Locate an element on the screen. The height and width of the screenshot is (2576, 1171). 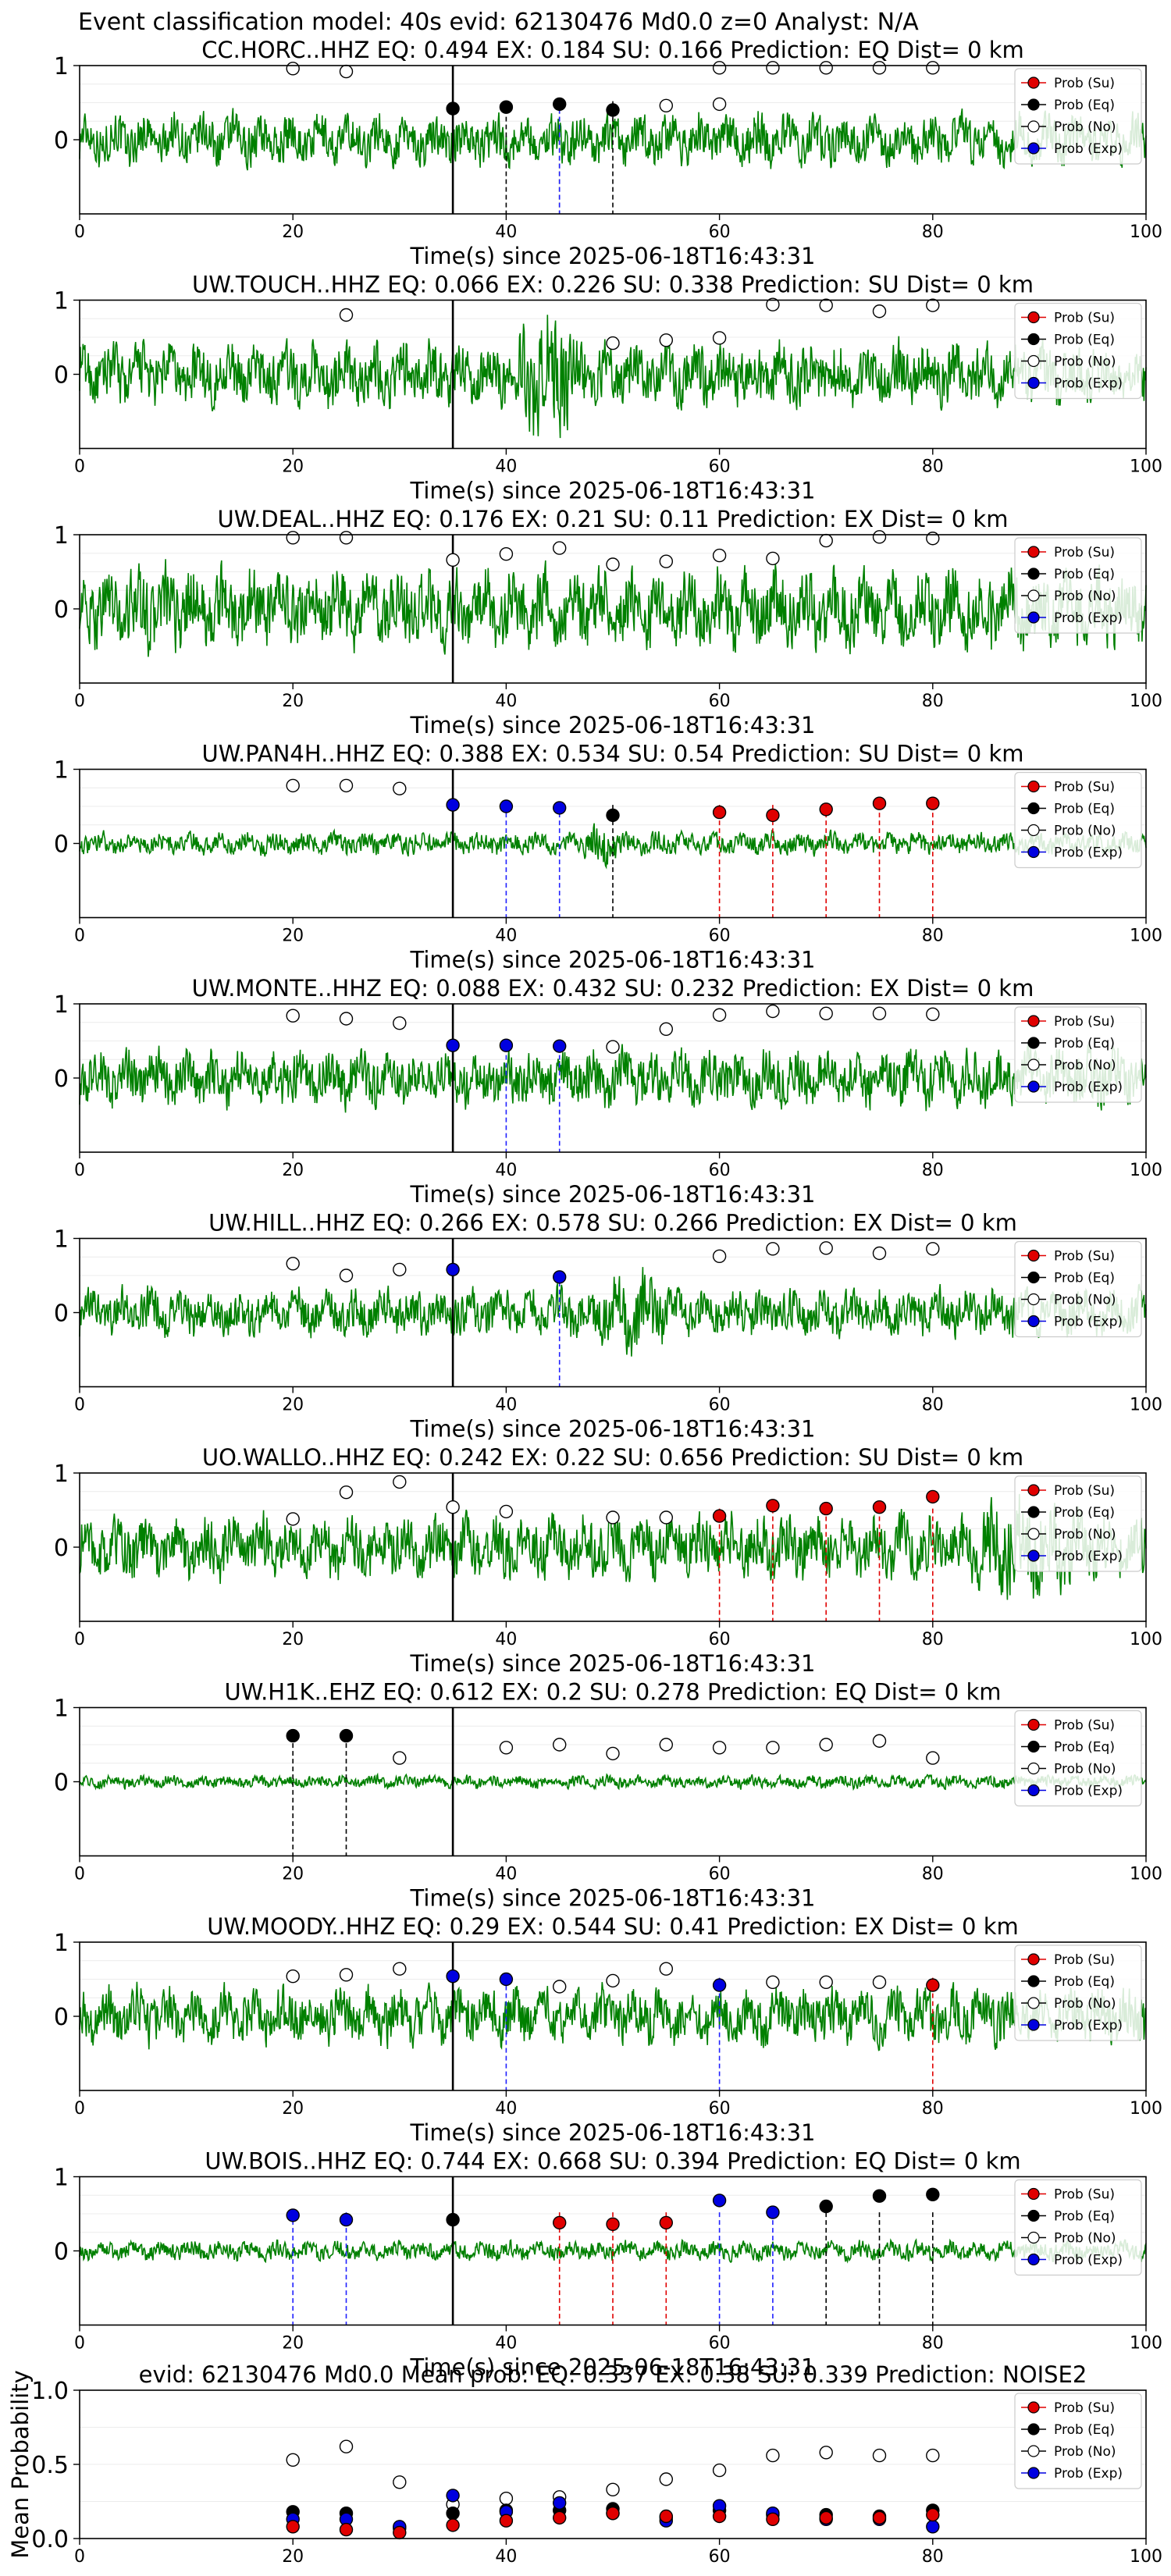
legend-label-eq: Prob (Eq) is located at coordinates (1084, 1043).